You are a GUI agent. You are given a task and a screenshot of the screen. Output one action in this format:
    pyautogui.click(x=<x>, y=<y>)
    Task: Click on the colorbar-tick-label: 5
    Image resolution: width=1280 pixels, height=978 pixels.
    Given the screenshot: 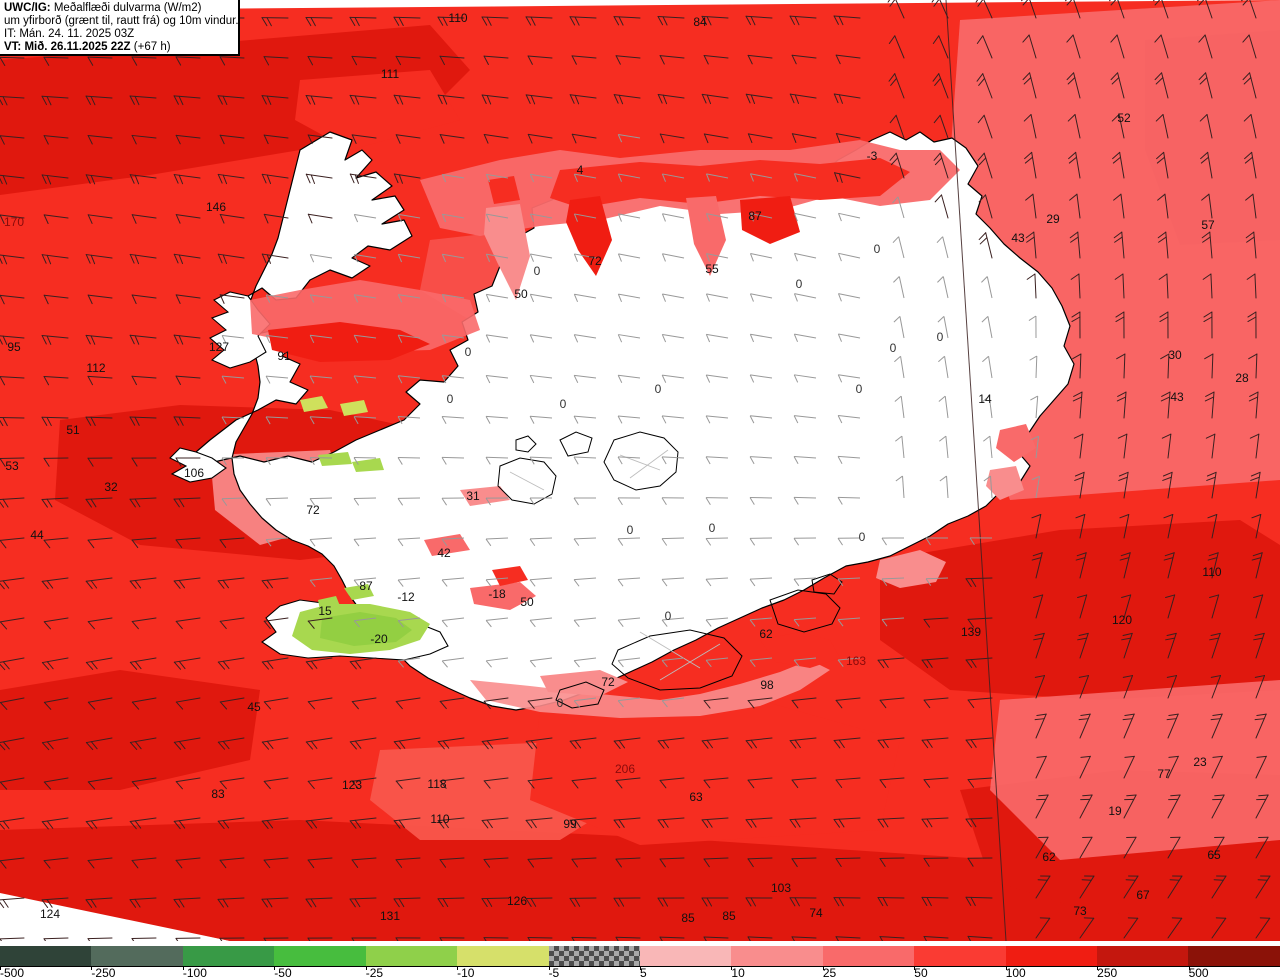 What is the action you would take?
    pyautogui.click(x=643, y=972)
    